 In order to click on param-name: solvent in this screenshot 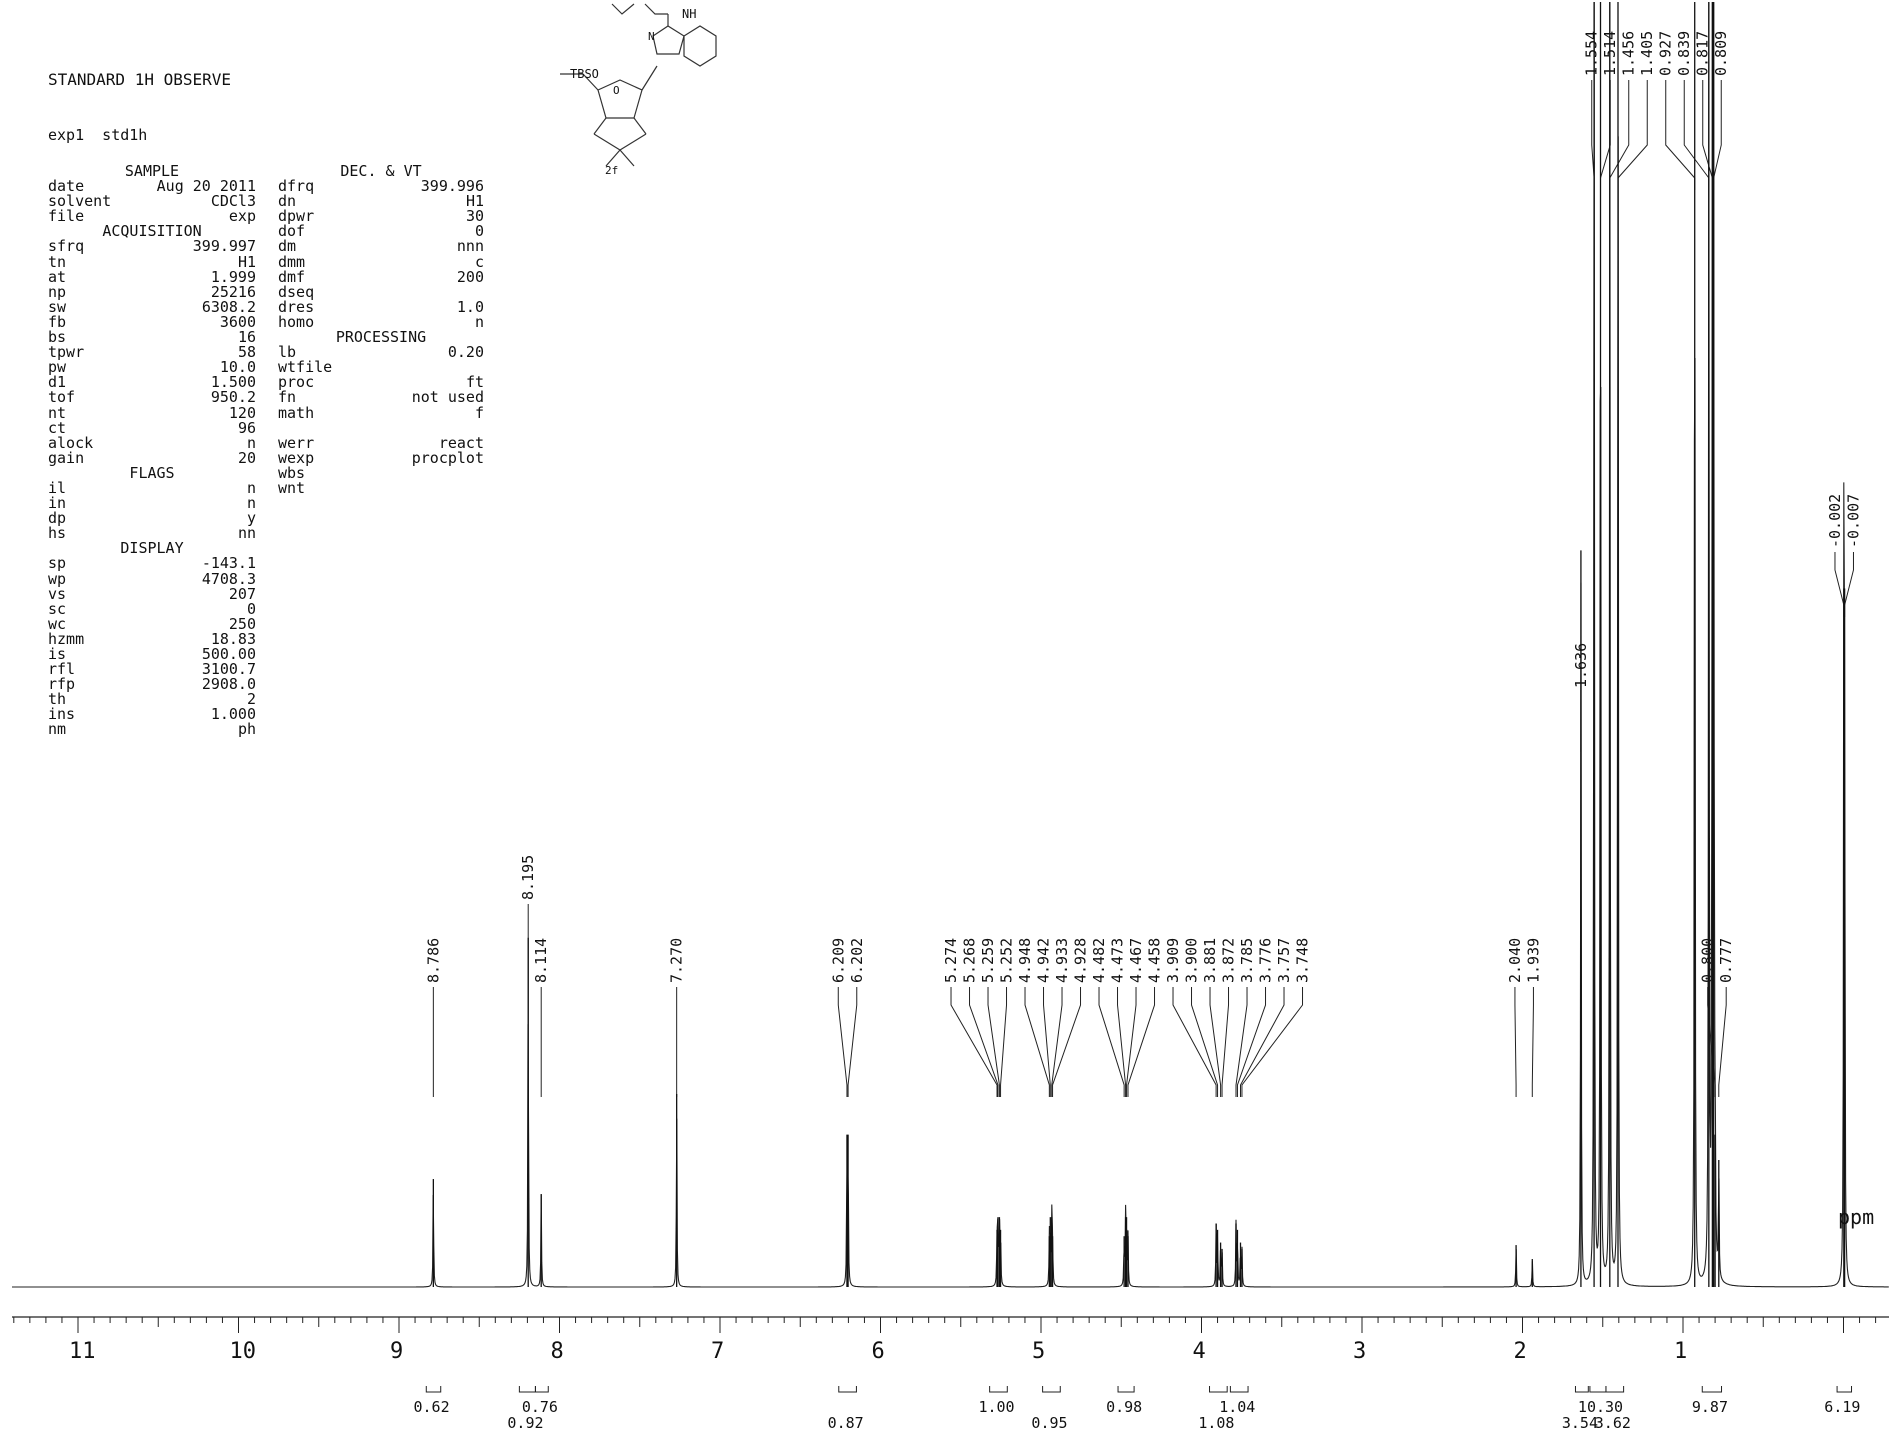, I will do `click(80, 201)`.